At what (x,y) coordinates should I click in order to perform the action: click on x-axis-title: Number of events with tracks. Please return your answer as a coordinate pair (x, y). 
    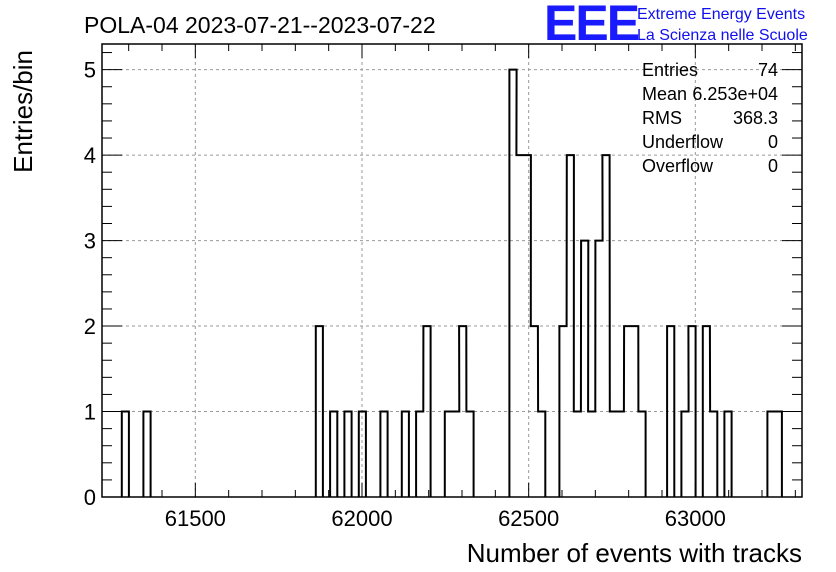
    Looking at the image, I should click on (634, 553).